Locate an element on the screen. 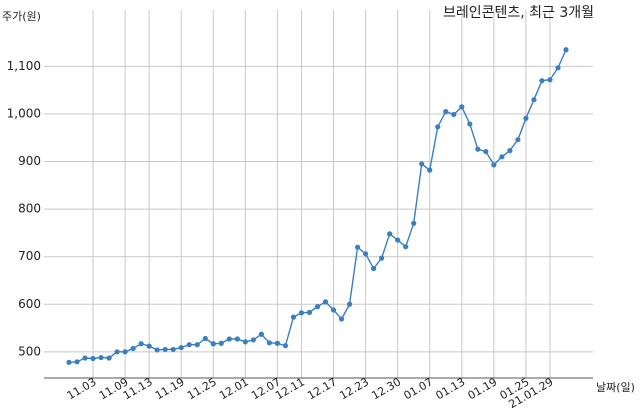 This screenshot has height=419, width=640. y-tick-labels: 500 600 700 800 900 1,000 1,100 is located at coordinates (24, 208).